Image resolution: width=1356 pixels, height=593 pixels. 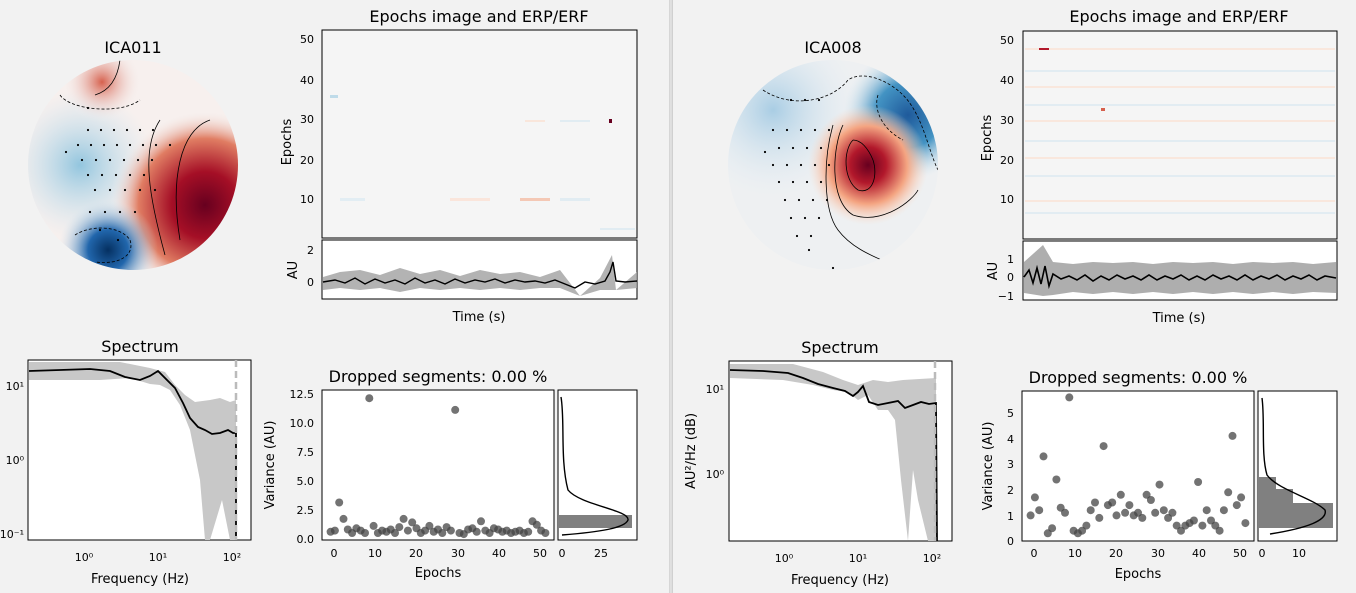 I want to click on spectrum-band, so click(x=833, y=452).